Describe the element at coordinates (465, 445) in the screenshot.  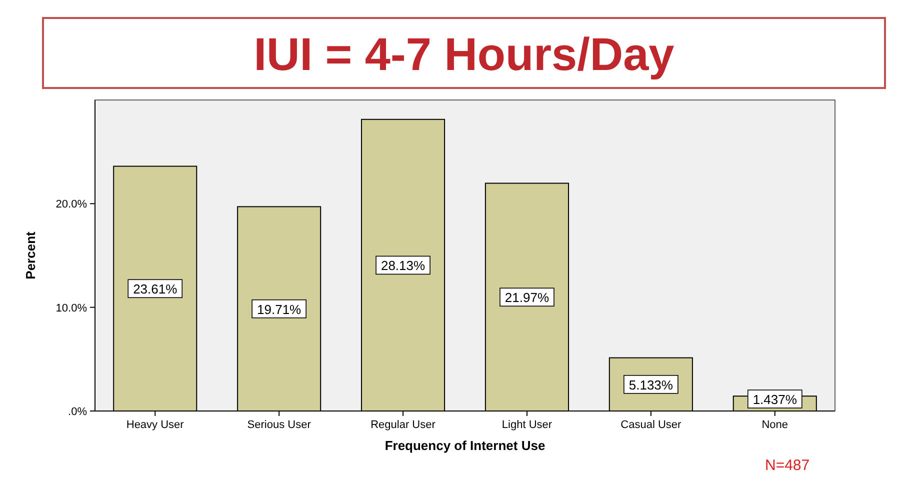
I see `x-axis-title: Frequency of Internet Use` at that location.